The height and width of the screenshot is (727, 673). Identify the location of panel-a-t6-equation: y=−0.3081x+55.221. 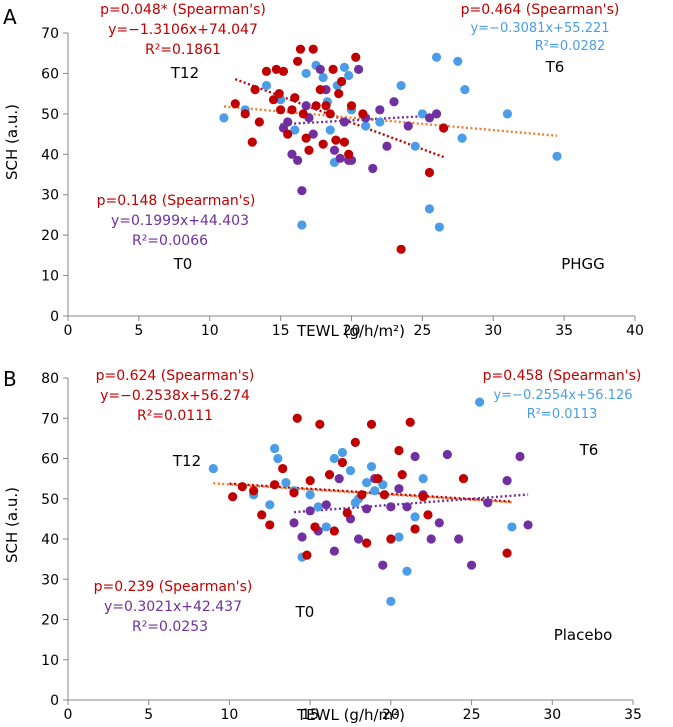
(539, 28).